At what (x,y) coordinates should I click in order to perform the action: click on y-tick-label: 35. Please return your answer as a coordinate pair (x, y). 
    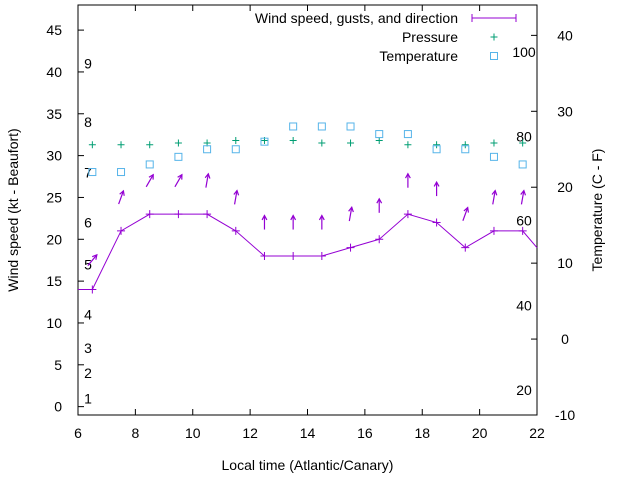
    Looking at the image, I should click on (54, 114).